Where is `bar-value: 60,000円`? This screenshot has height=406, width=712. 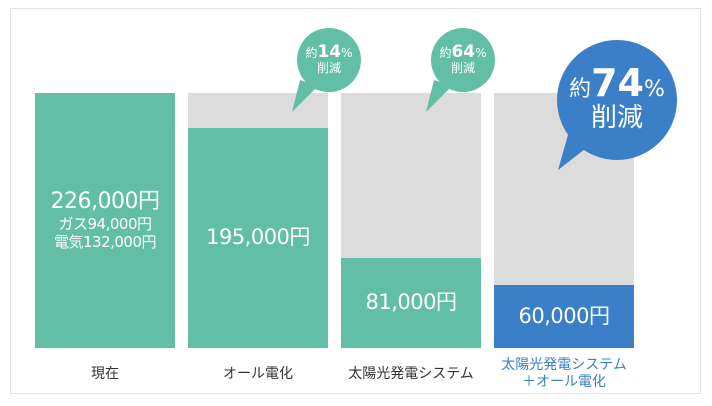 bar-value: 60,000円 is located at coordinates (564, 315).